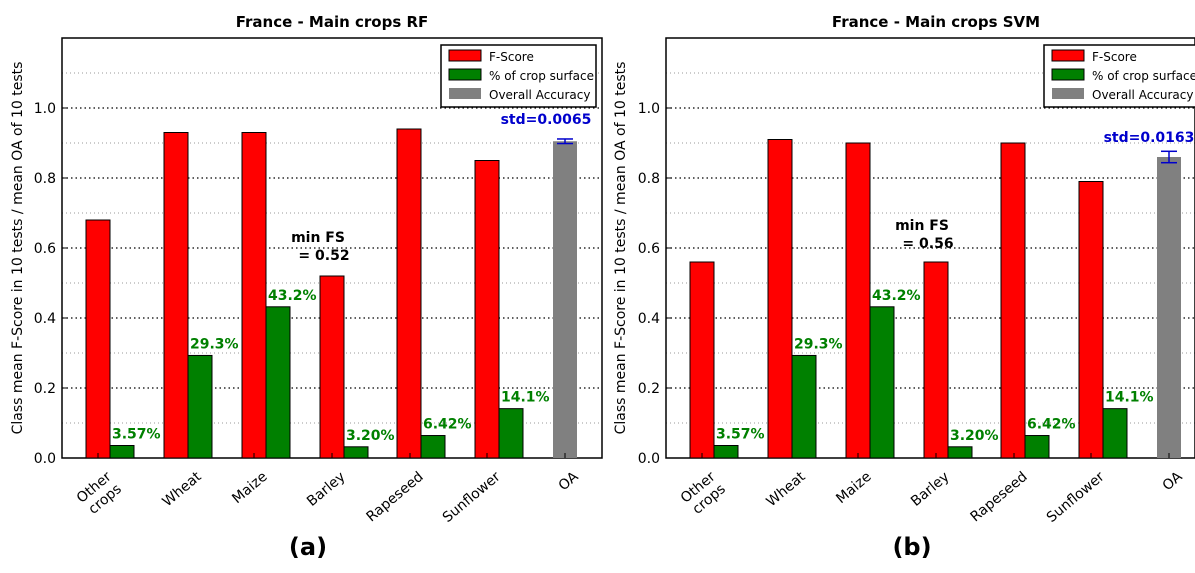 The height and width of the screenshot is (573, 1195). I want to click on chart-title: France - Main crops RF, so click(332, 22).